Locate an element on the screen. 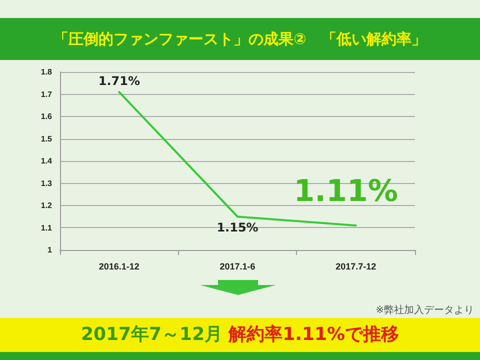  data-label: 1.11% is located at coordinates (346, 192).